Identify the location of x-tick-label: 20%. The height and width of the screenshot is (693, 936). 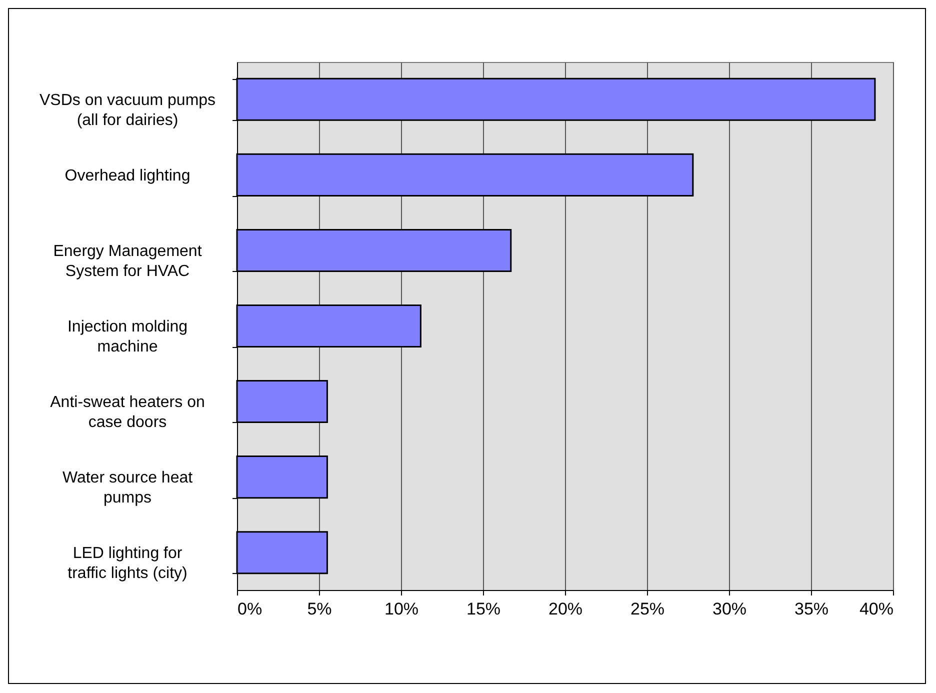
(565, 609).